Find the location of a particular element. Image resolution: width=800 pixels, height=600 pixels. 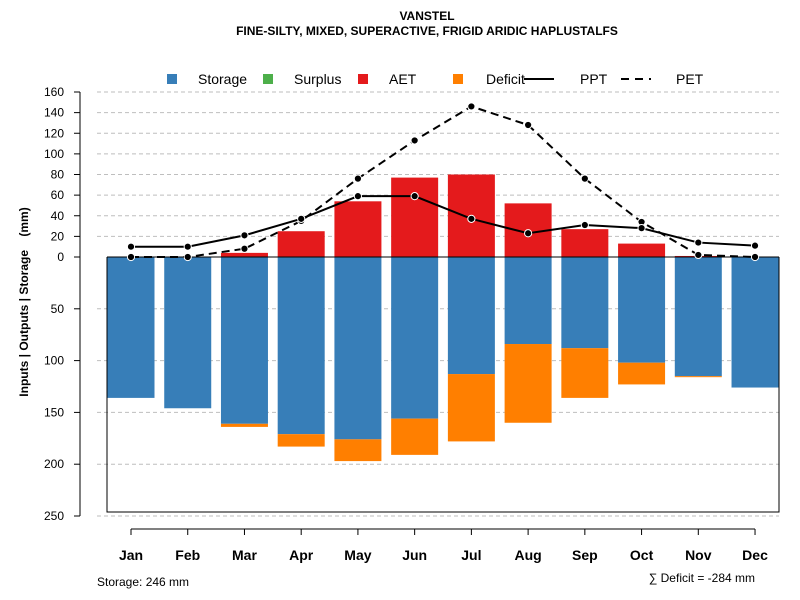

legend-item: Deficit is located at coordinates (489, 79).